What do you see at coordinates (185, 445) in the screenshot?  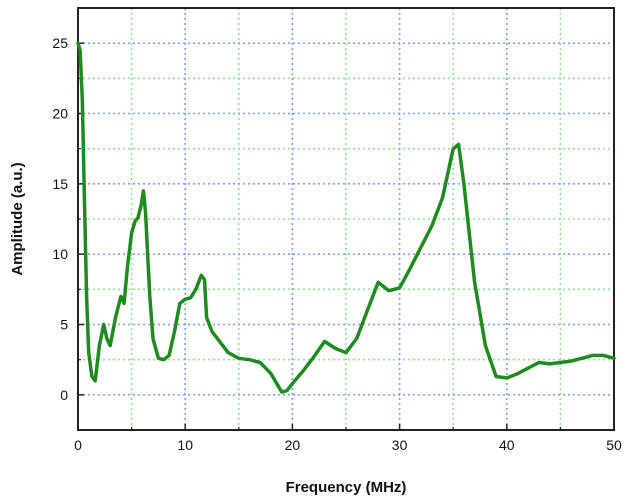 I see `x-tick-label: 10` at bounding box center [185, 445].